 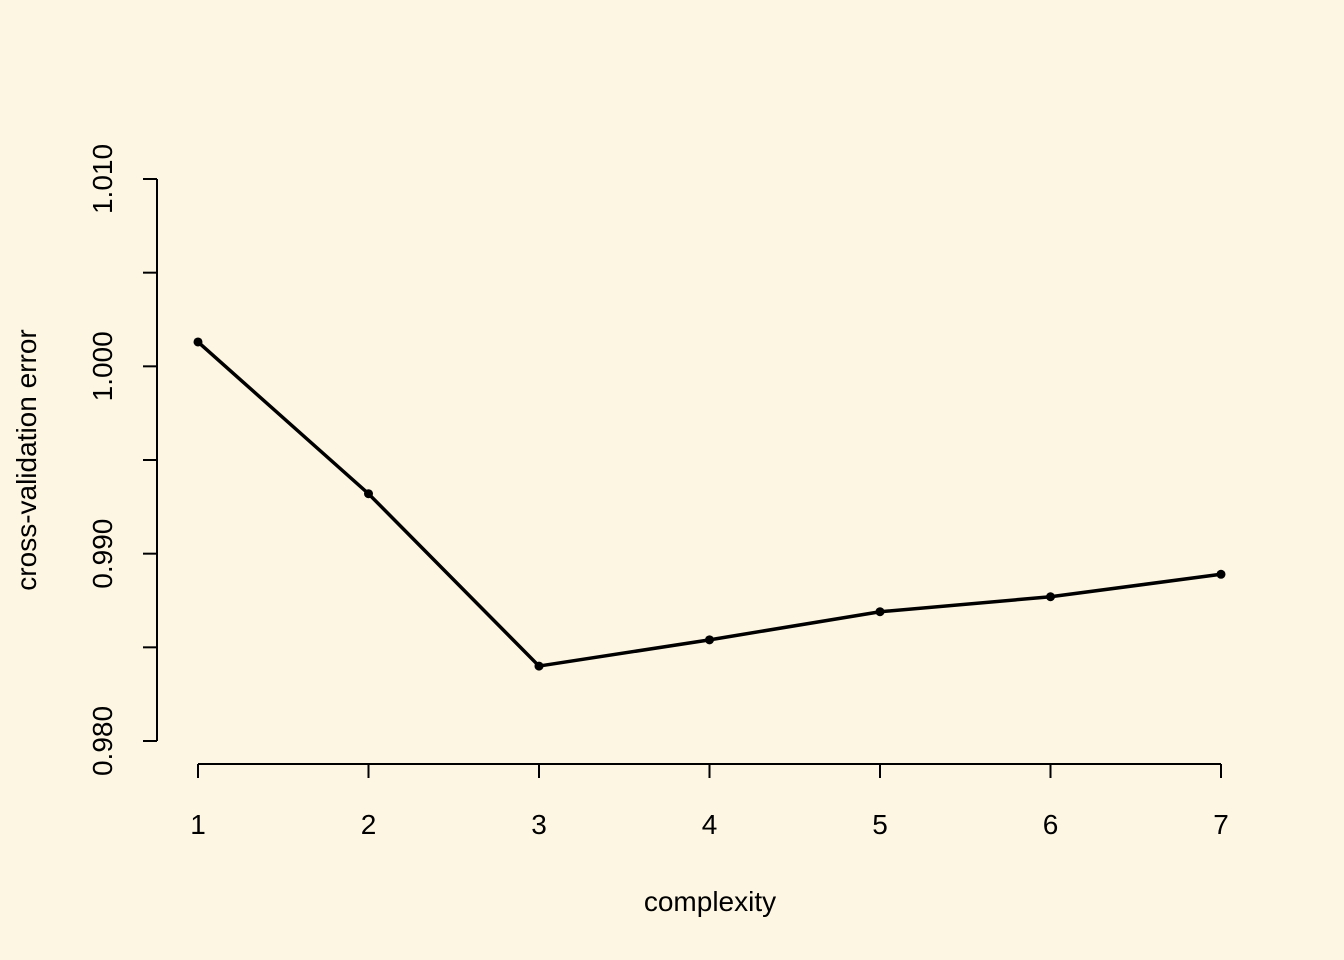 What do you see at coordinates (710, 901) in the screenshot?
I see `x-axis-title: complexity` at bounding box center [710, 901].